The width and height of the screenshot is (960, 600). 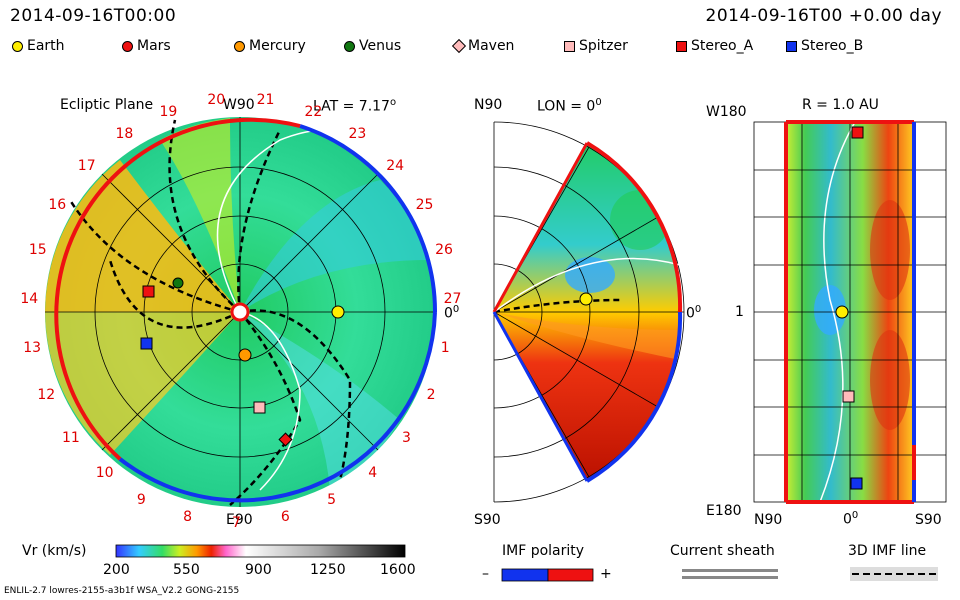 I want to click on meridional-top-label: N90, so click(x=488, y=105).